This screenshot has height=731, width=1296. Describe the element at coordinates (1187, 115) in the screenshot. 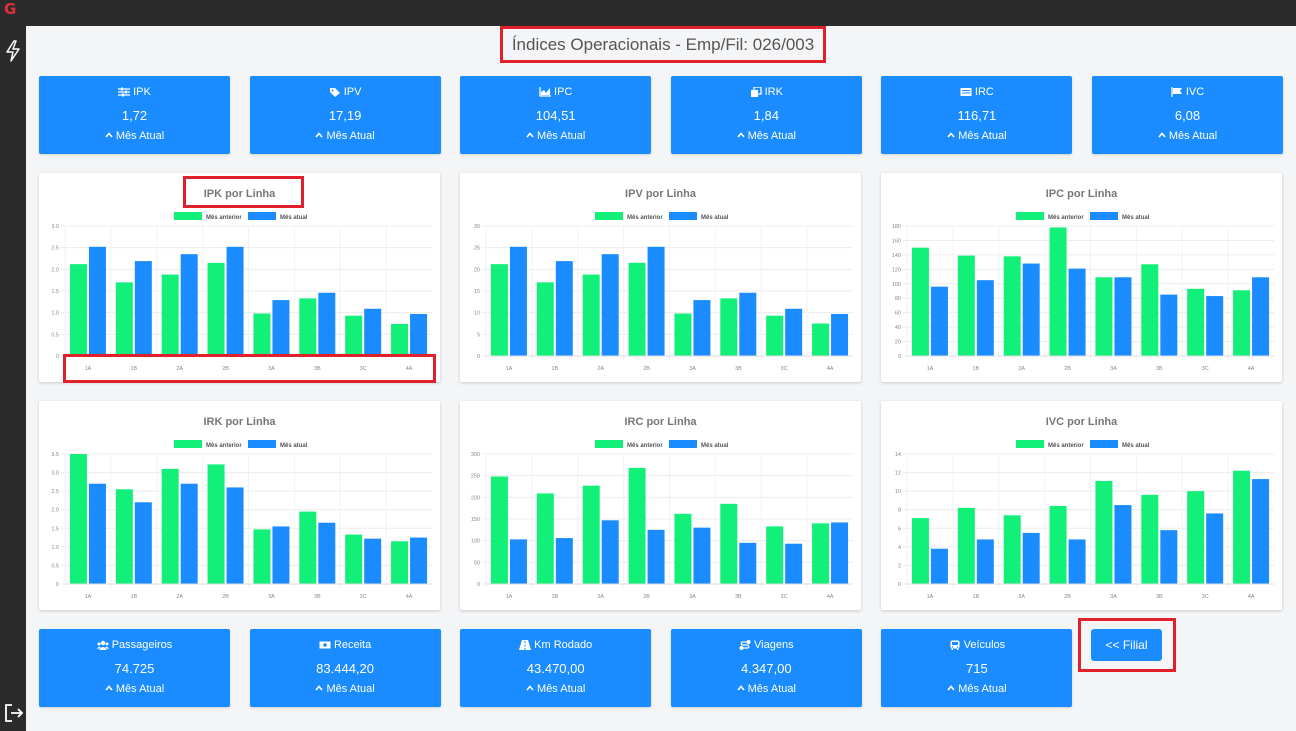

I see `card-ivc: IVC 6,08 Mês Atual` at that location.